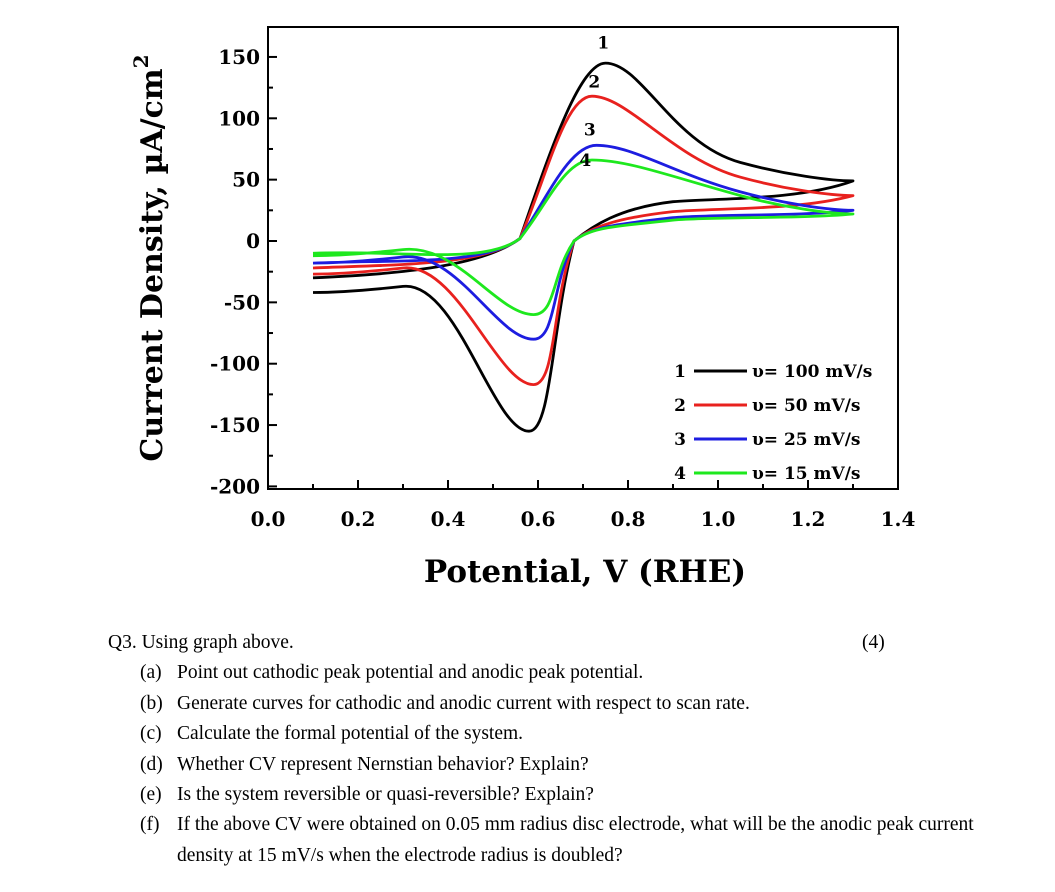  What do you see at coordinates (151, 703) in the screenshot?
I see `question-item-letter: (b)` at bounding box center [151, 703].